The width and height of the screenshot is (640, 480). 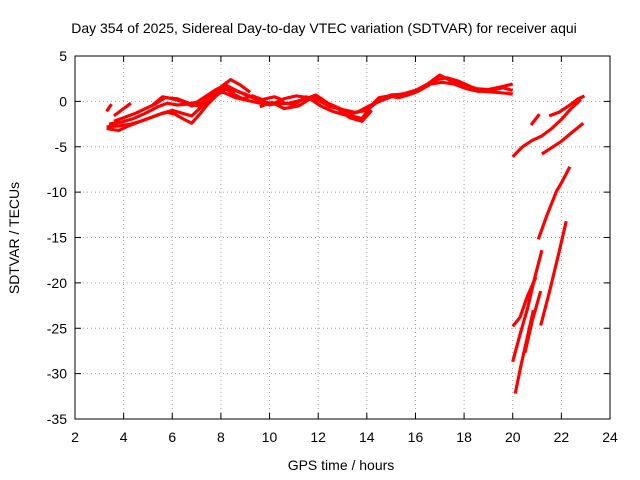 What do you see at coordinates (563, 138) in the screenshot?
I see `series-arc-m` at bounding box center [563, 138].